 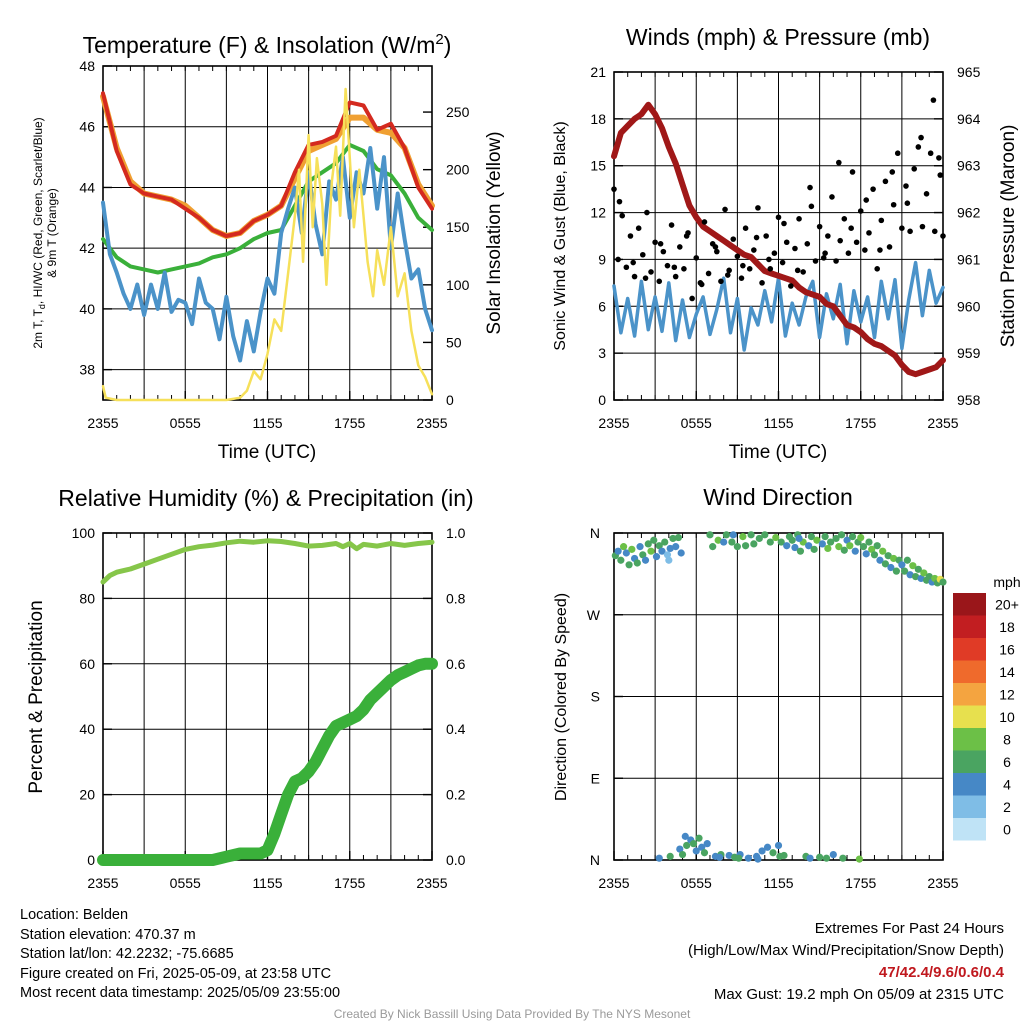 What do you see at coordinates (108, 934) in the screenshot?
I see `station-elevation: Station elevation: 470.37 m` at bounding box center [108, 934].